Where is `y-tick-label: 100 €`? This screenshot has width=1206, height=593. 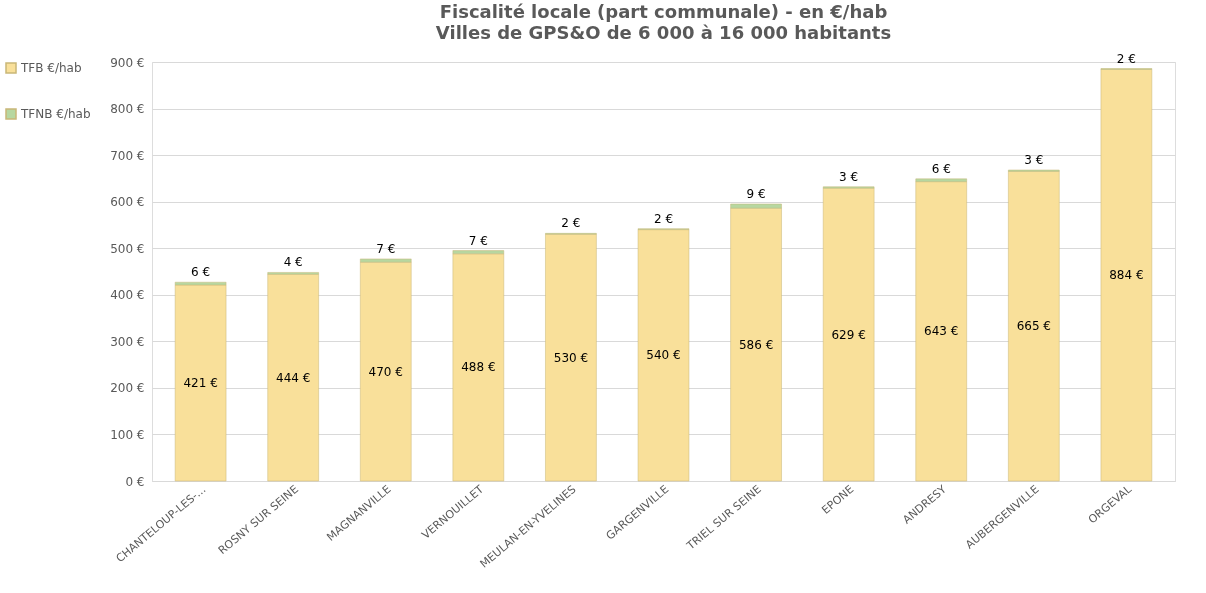 y-tick-label: 100 € is located at coordinates (127, 434).